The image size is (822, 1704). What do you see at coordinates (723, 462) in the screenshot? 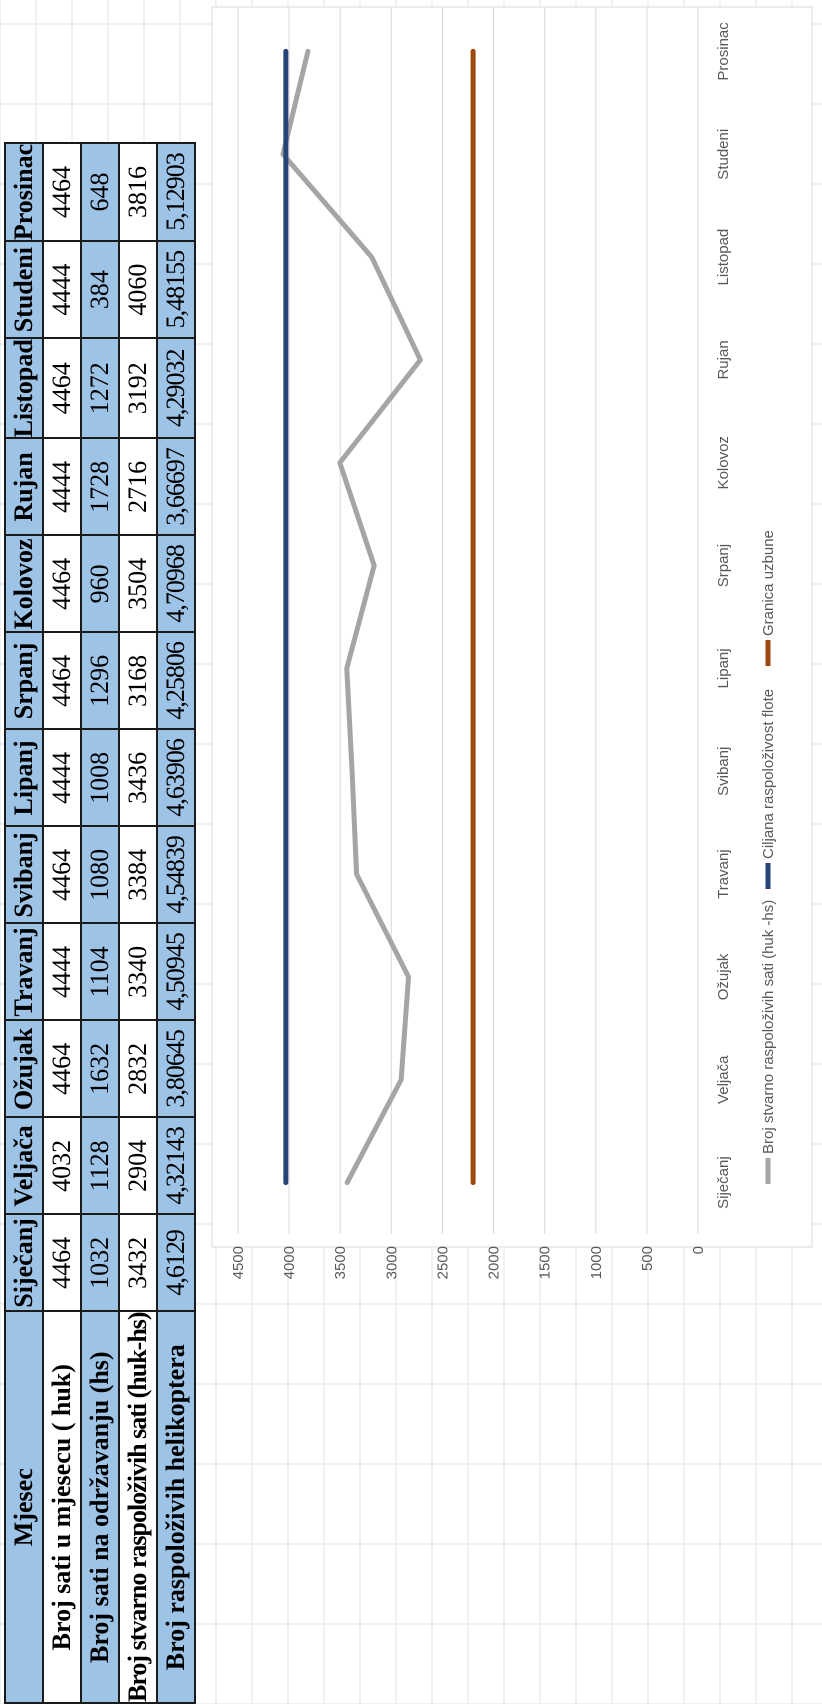
I see `x-tick-label: Kolovoz` at bounding box center [723, 462].